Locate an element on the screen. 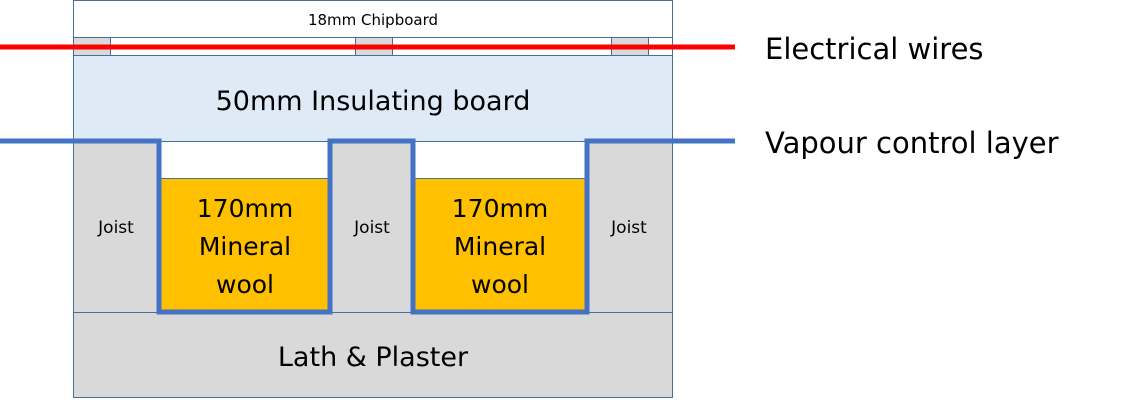  vapour-control-layer-label: Vapour control layer is located at coordinates (912, 143).